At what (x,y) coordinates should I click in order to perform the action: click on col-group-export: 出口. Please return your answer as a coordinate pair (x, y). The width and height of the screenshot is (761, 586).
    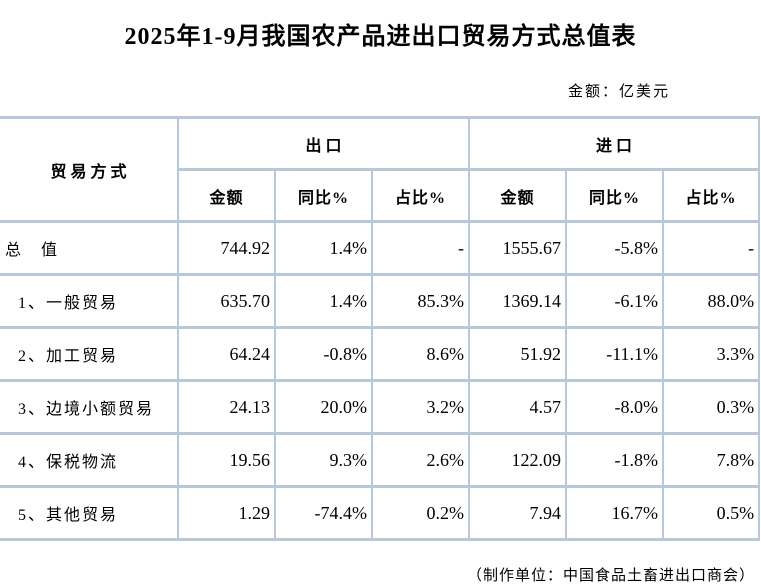
    Looking at the image, I should click on (323, 143).